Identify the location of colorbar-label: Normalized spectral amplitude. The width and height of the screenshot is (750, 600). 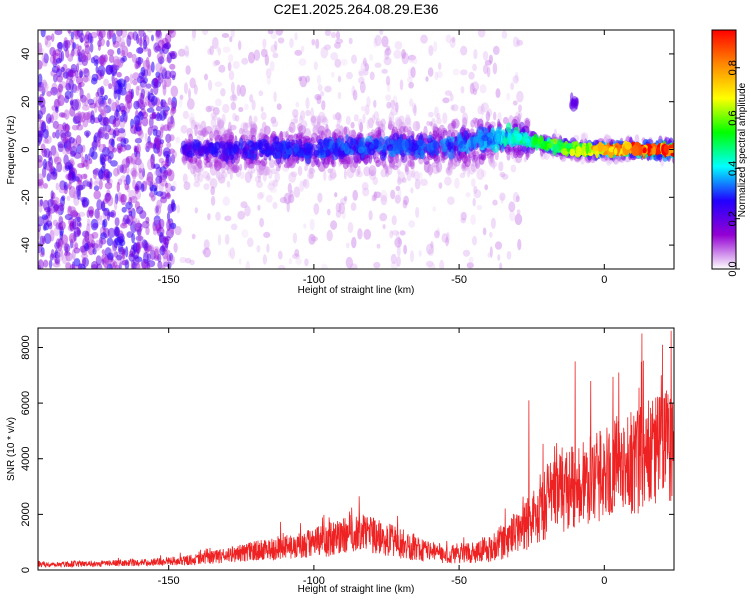
(742, 149).